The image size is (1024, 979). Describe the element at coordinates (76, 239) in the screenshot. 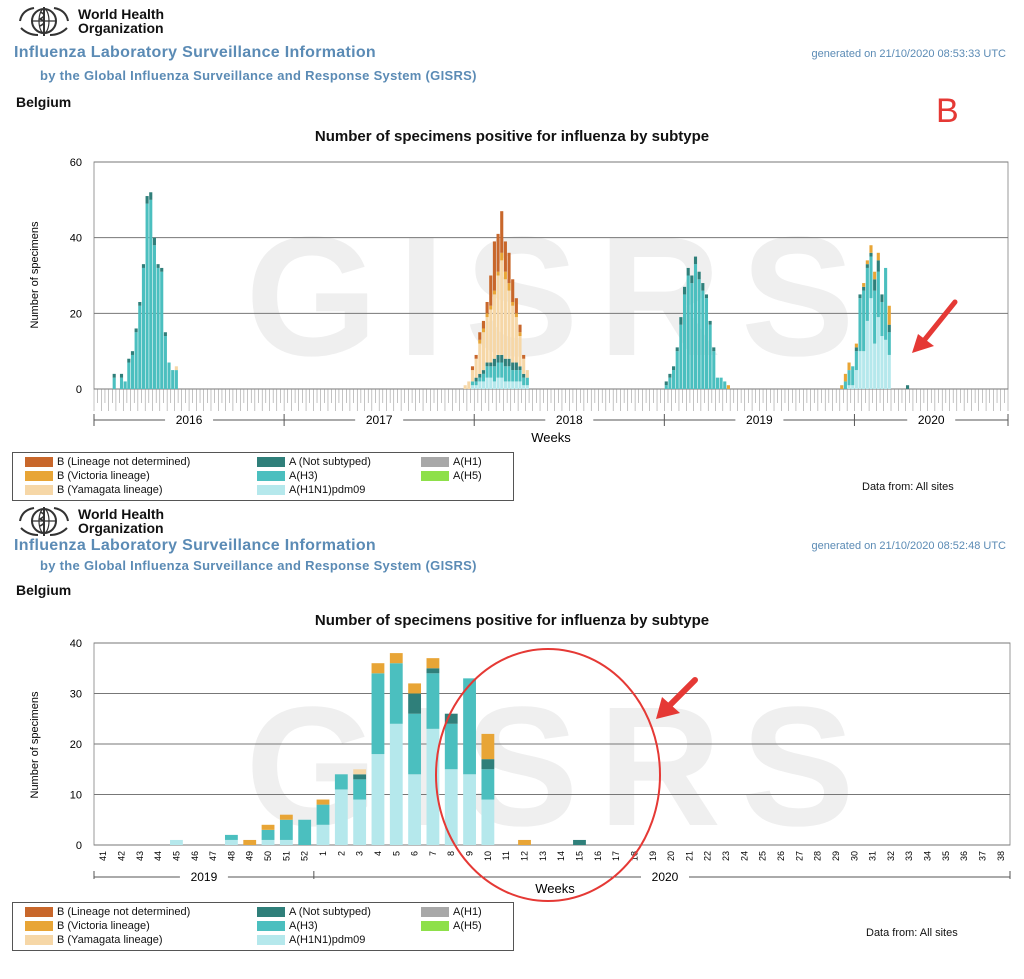

I see `y-tick-label: 40` at that location.